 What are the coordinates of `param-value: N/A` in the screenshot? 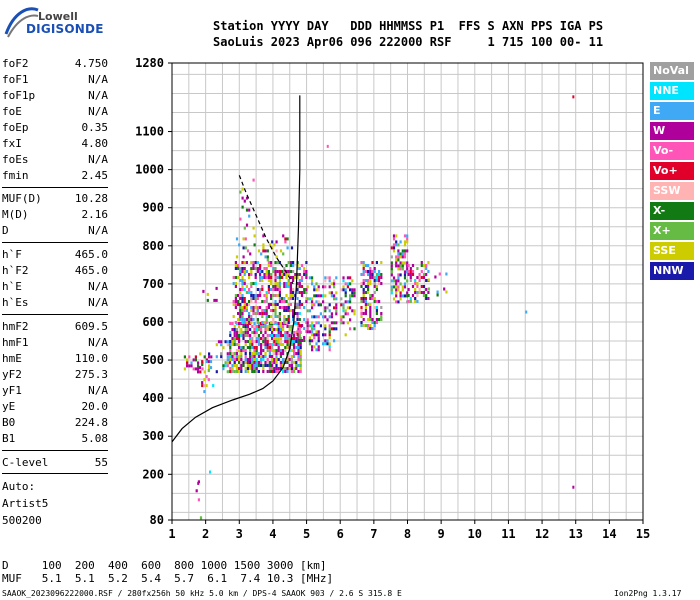 It's located at (98, 302).